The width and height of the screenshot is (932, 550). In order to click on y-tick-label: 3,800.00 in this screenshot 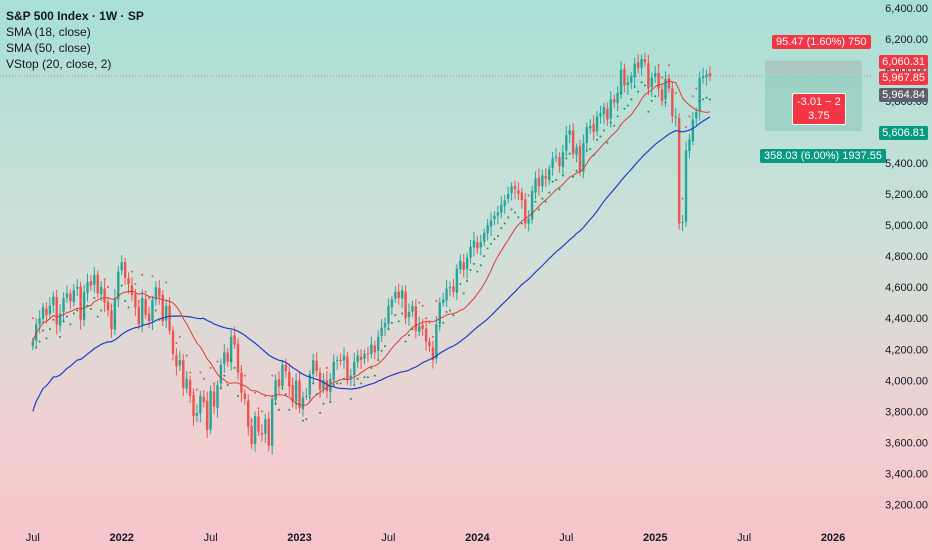, I will do `click(906, 412)`.